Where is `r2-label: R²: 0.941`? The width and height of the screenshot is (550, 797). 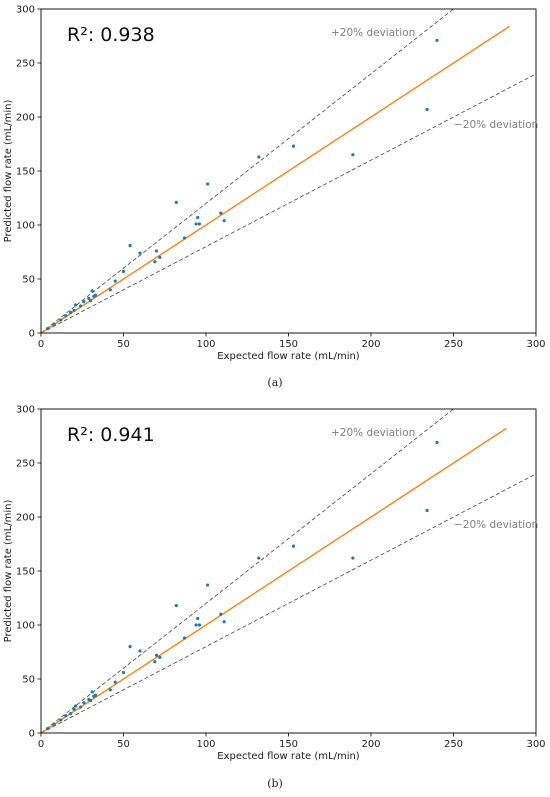 r2-label: R²: 0.941 is located at coordinates (111, 435).